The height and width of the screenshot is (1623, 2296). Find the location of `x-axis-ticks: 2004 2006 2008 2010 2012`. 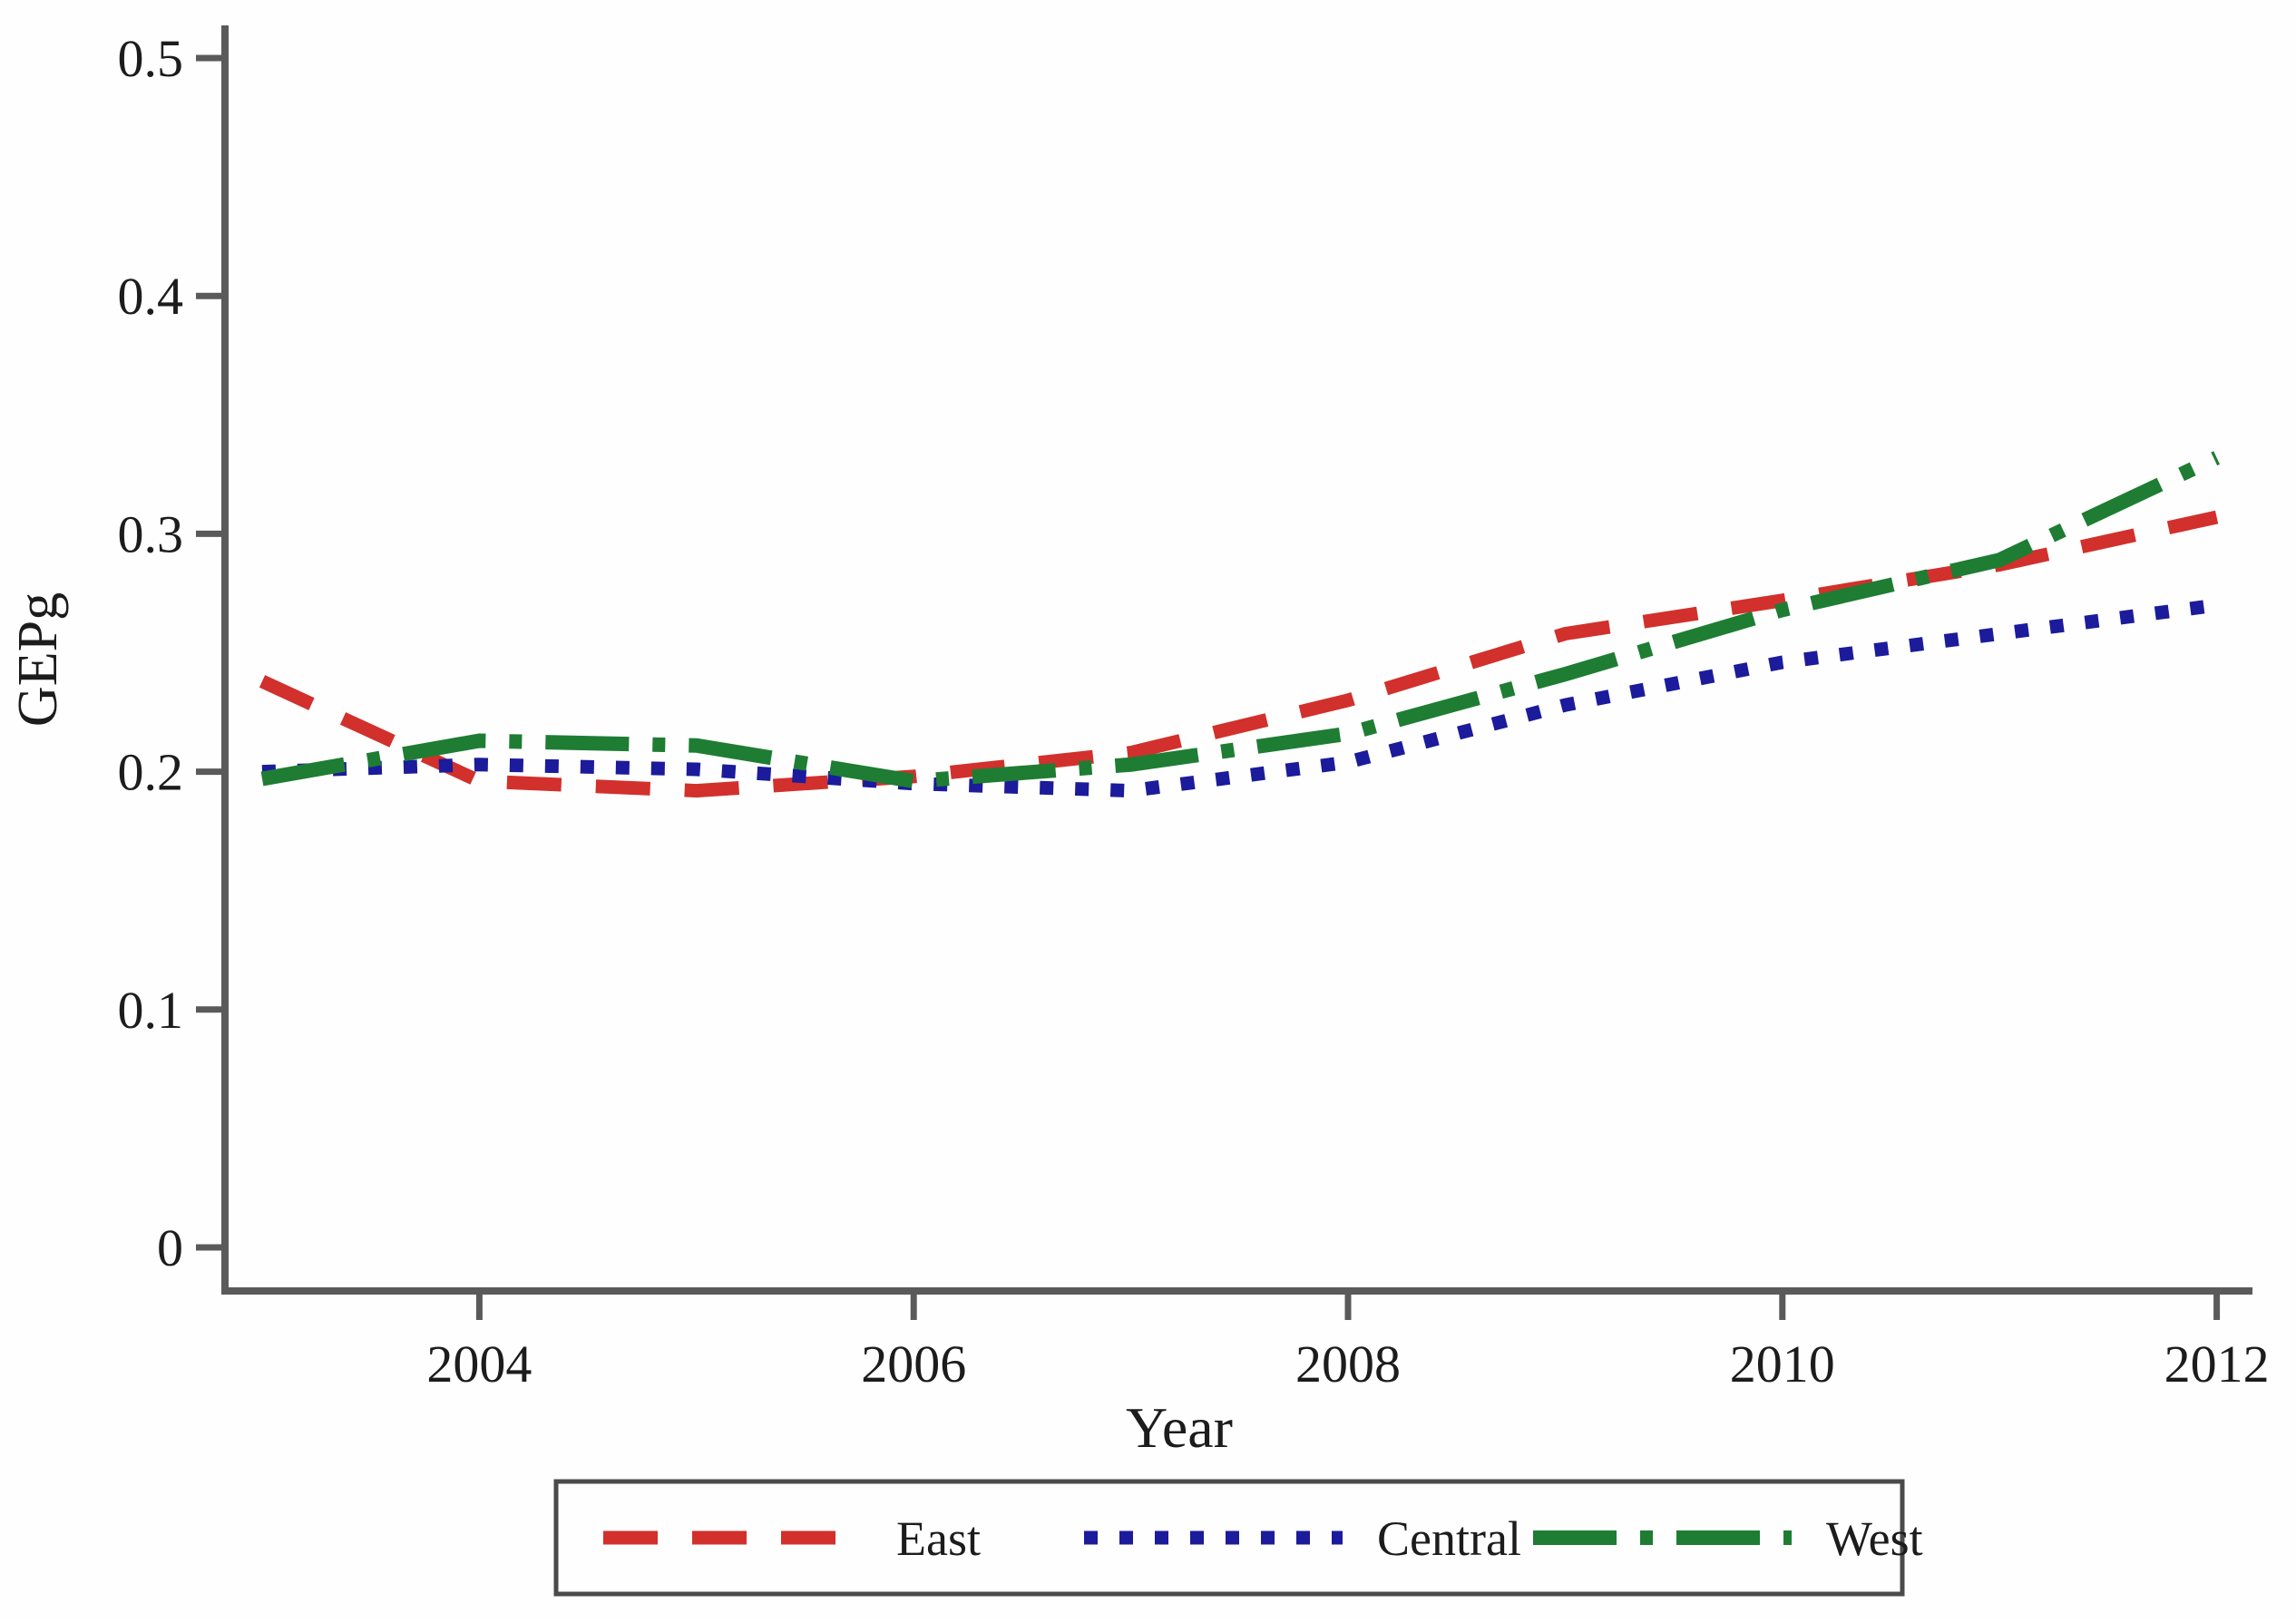

x-axis-ticks: 2004 2006 2008 2010 2012 is located at coordinates (1348, 1342).